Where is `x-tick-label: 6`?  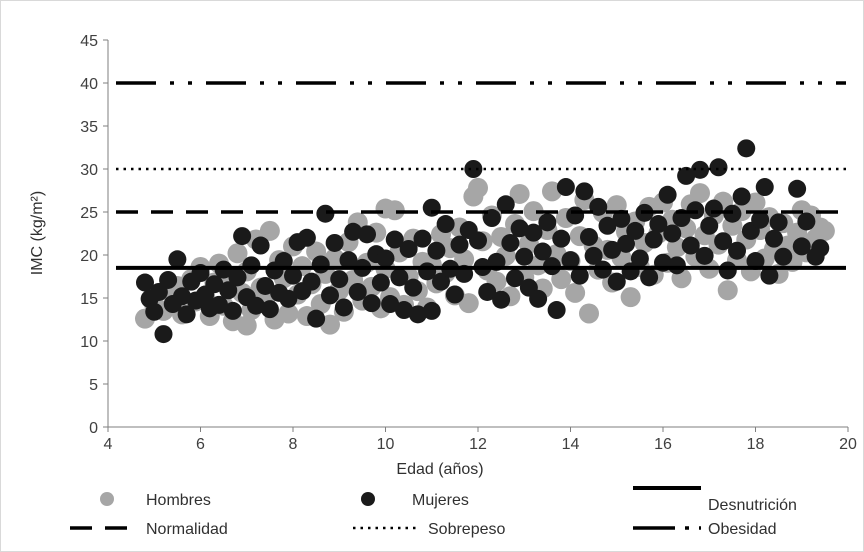 x-tick-label: 6 is located at coordinates (200, 444).